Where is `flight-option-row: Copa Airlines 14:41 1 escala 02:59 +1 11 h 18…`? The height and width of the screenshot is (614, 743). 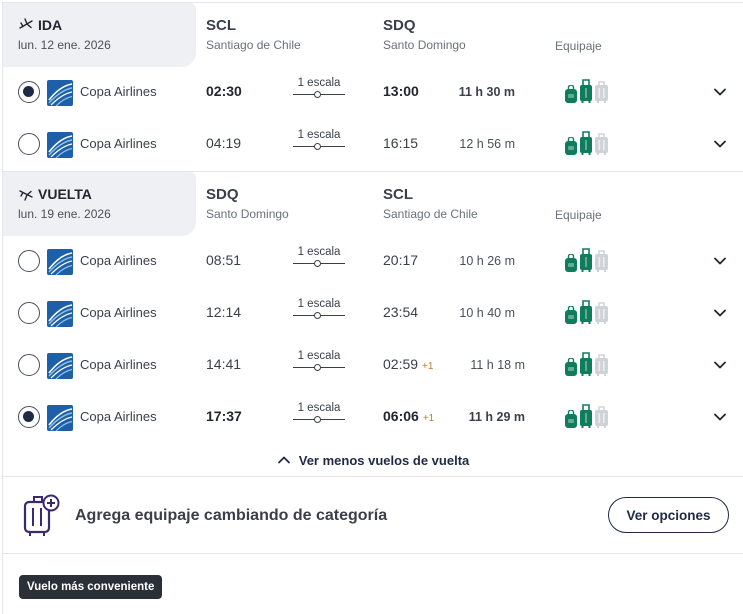 flight-option-row: Copa Airlines 14:41 1 escala 02:59 +1 11 h 18… is located at coordinates (373, 366).